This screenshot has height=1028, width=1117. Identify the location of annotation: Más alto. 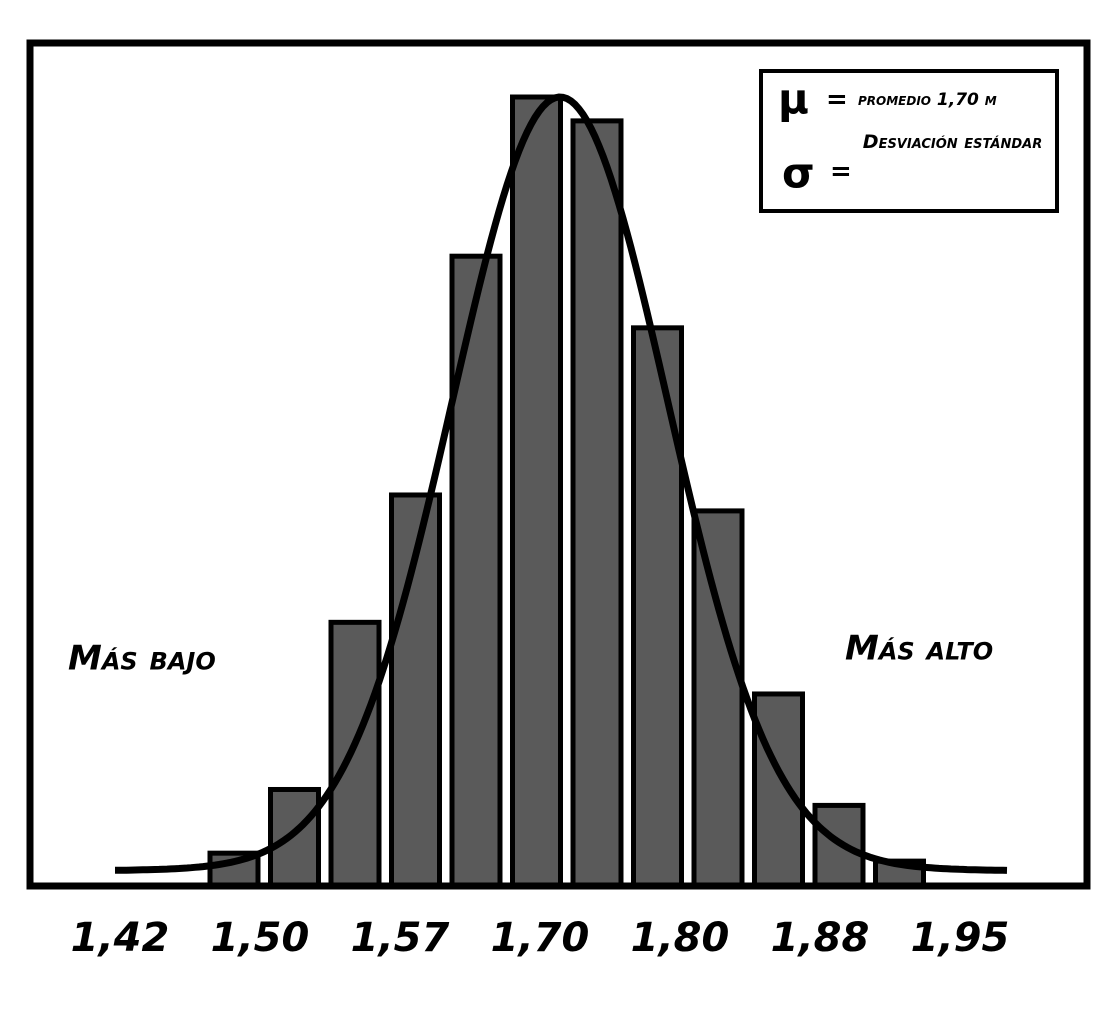
(919, 649).